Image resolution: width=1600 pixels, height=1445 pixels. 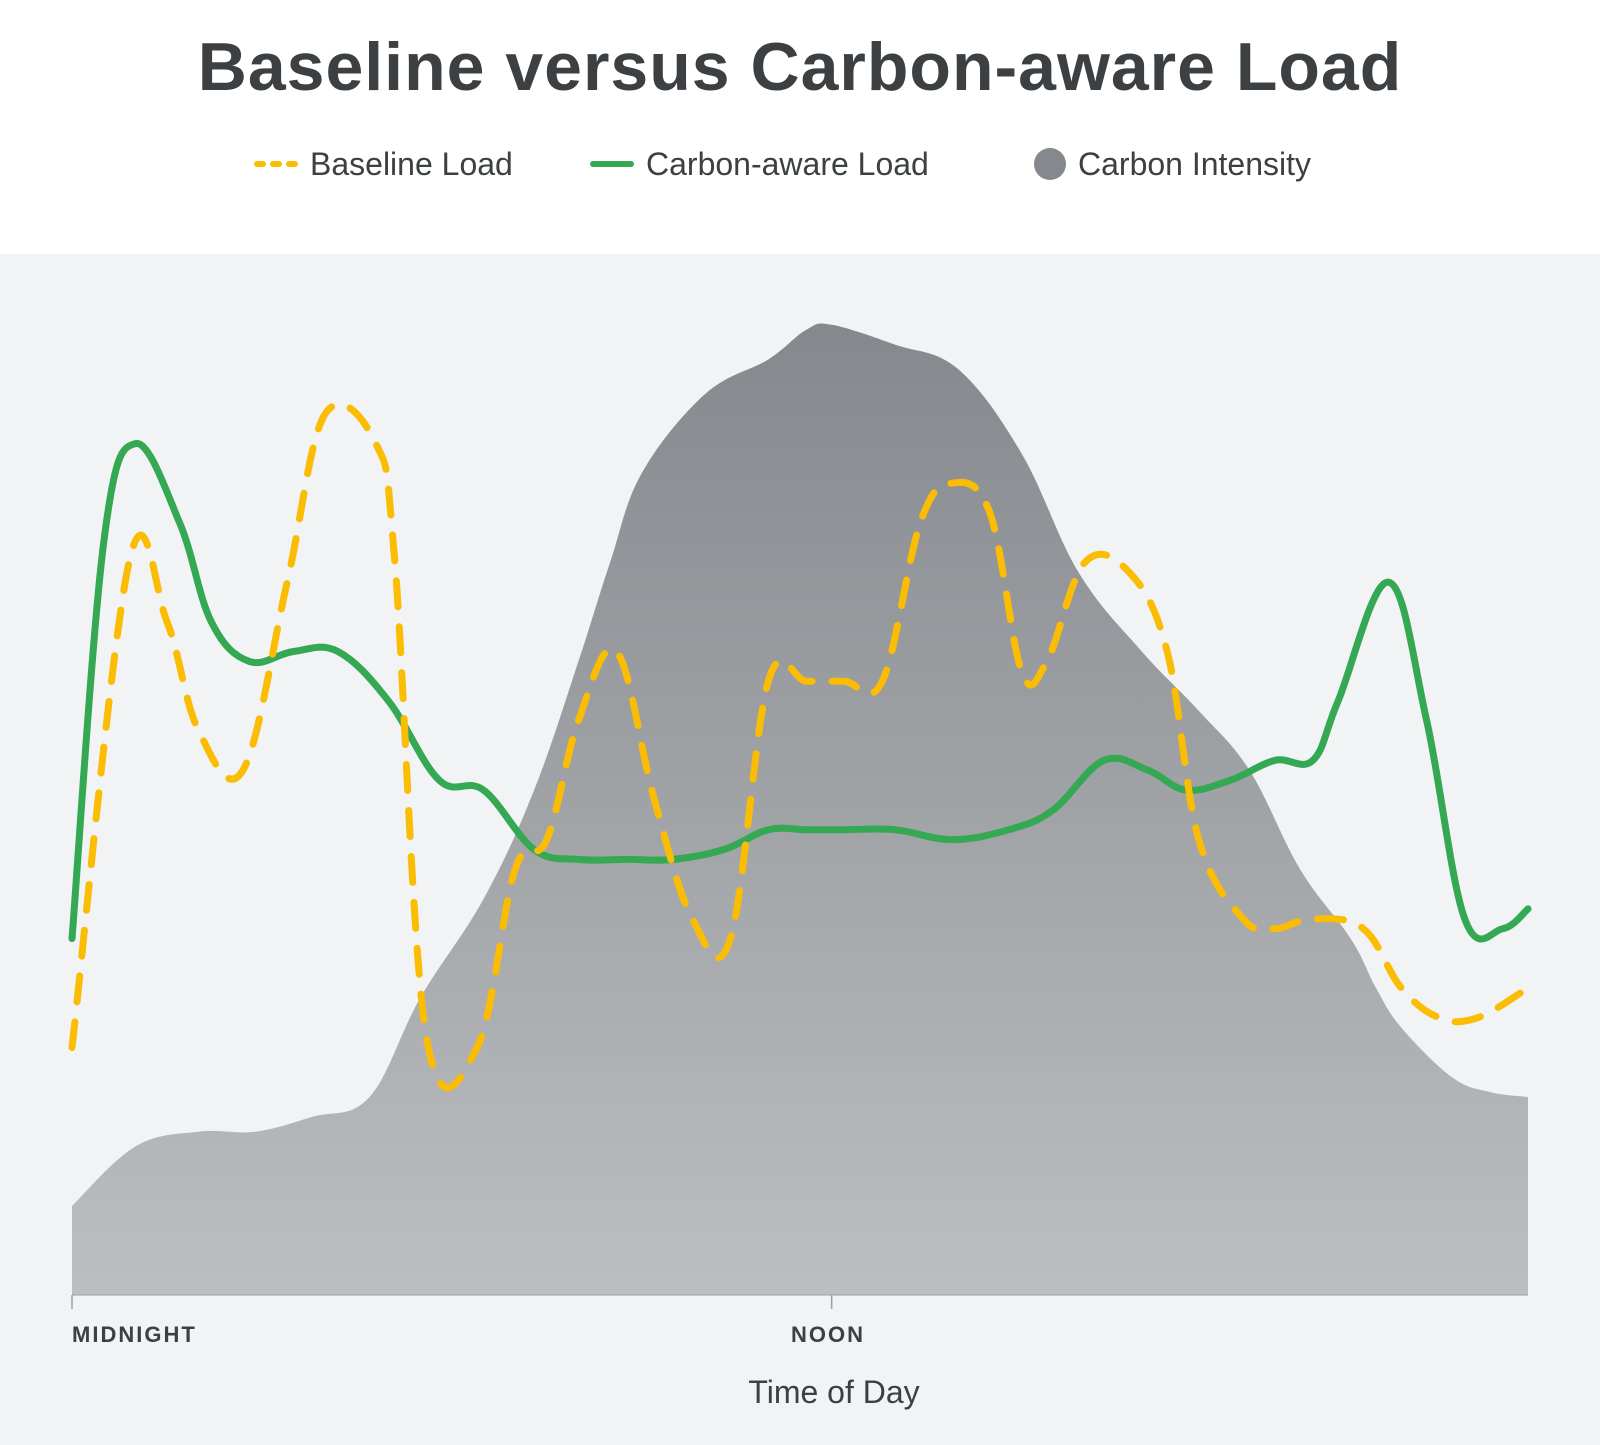 I want to click on carbon-intensity-dot-swatch-icon, so click(x=1050, y=164).